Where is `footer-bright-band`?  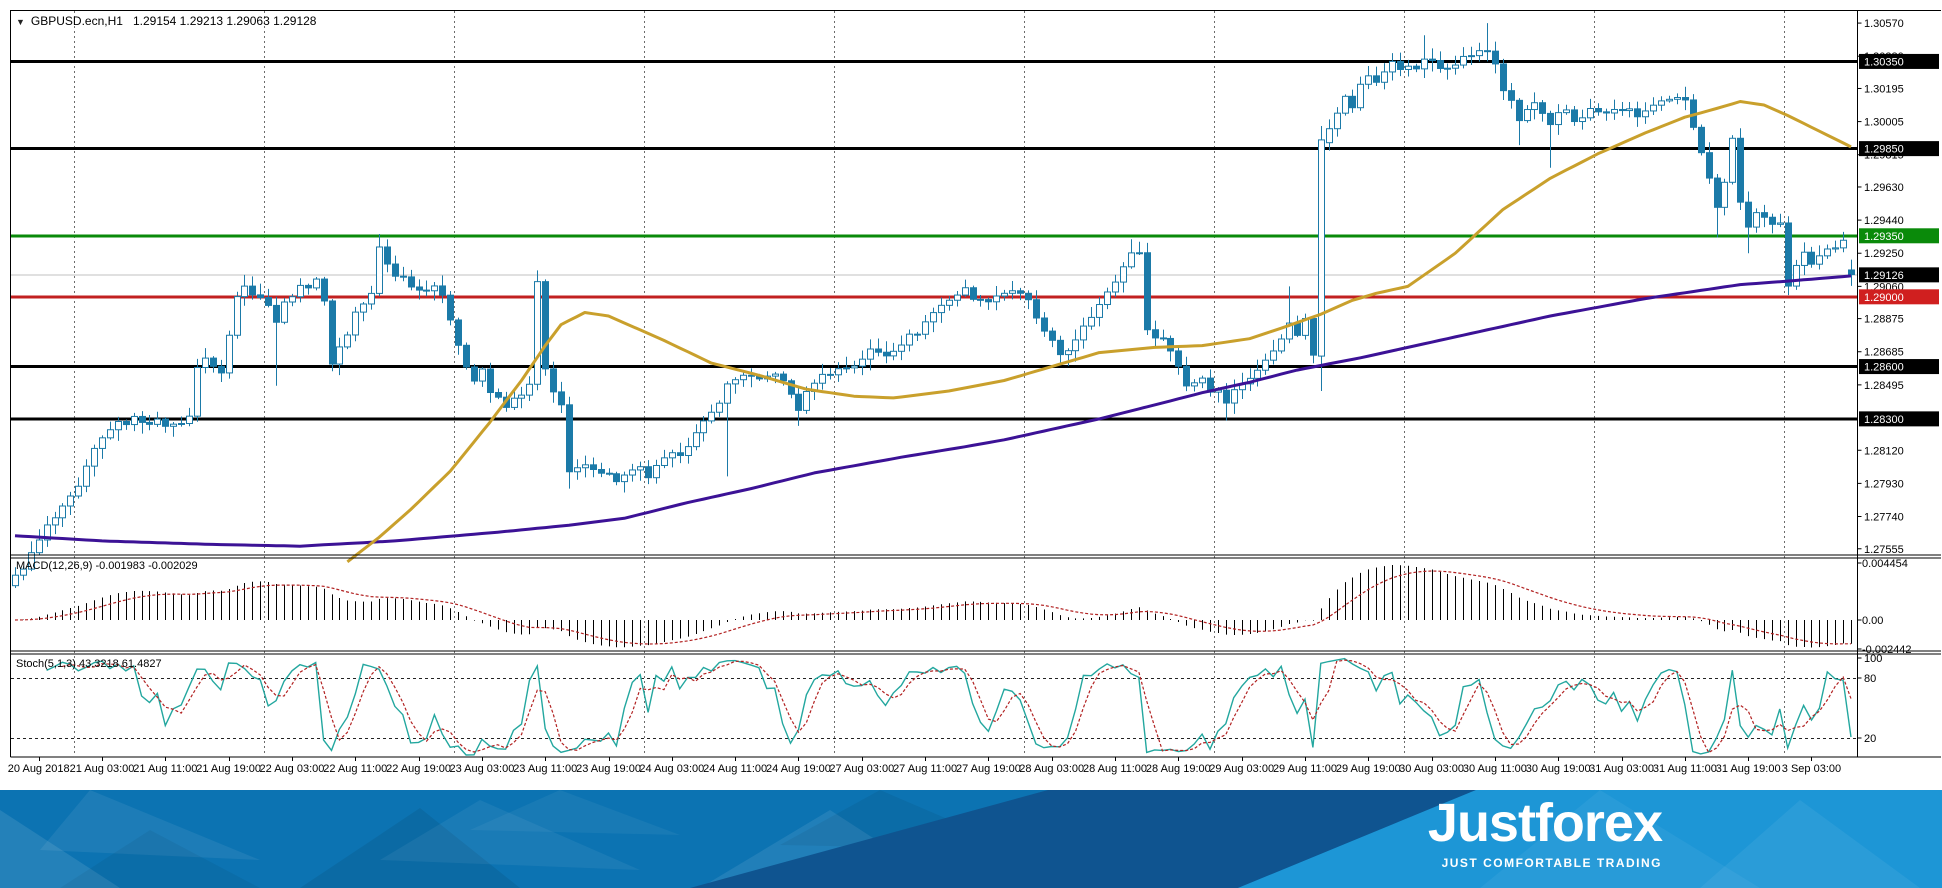
footer-bright-band is located at coordinates (1590, 839).